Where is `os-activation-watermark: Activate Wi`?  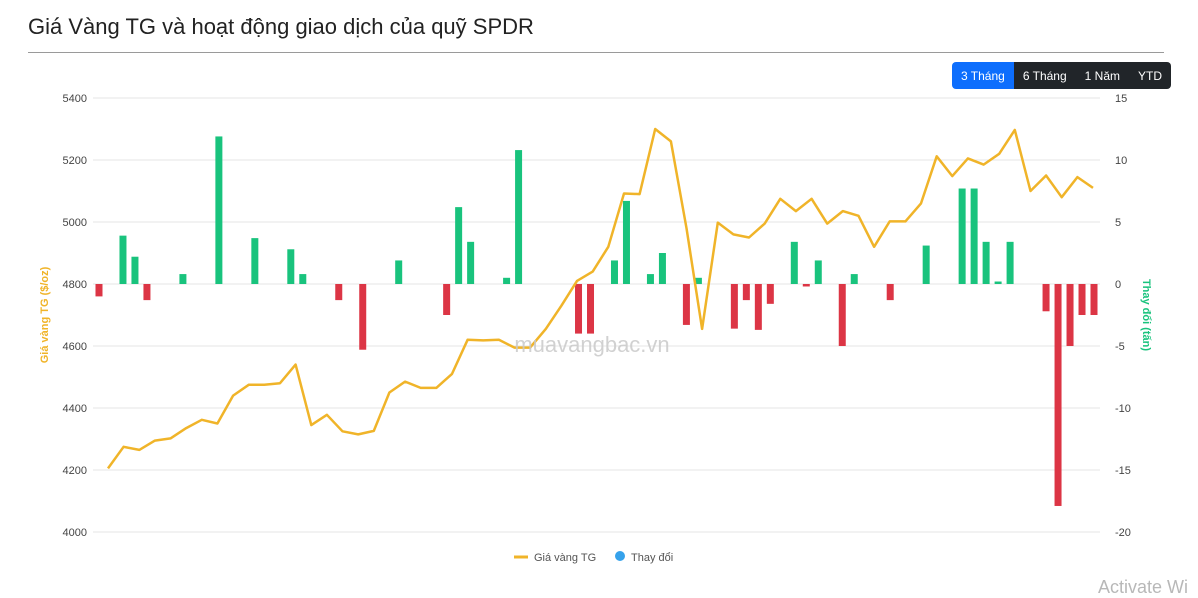 os-activation-watermark: Activate Wi is located at coordinates (1143, 587).